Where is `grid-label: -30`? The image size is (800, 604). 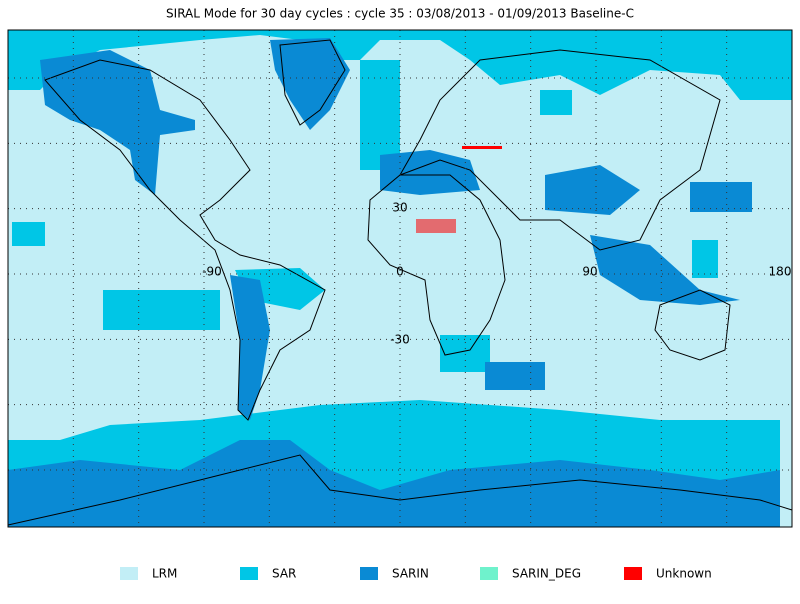
grid-label: -30 is located at coordinates (400, 340).